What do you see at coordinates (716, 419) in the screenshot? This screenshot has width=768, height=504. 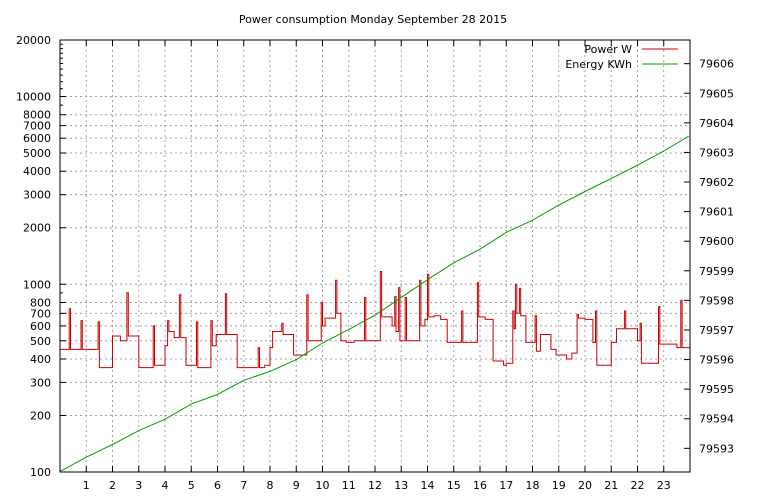 I see `y-right-tick-label: 79594` at bounding box center [716, 419].